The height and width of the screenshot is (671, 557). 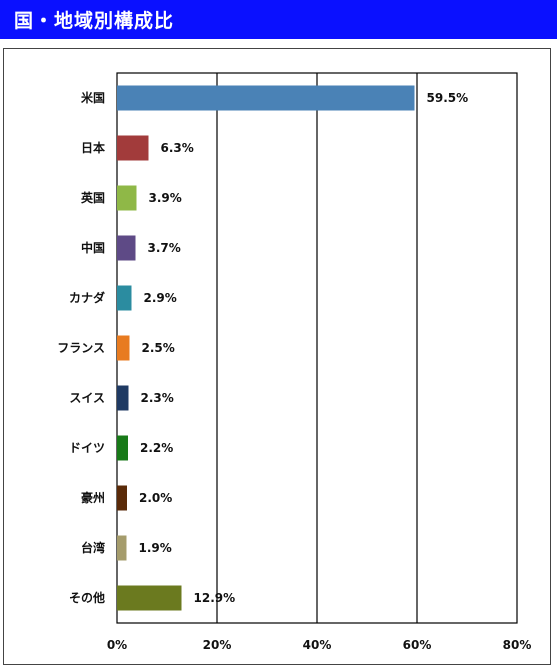 I want to click on category-label: 台湾, so click(x=93, y=547).